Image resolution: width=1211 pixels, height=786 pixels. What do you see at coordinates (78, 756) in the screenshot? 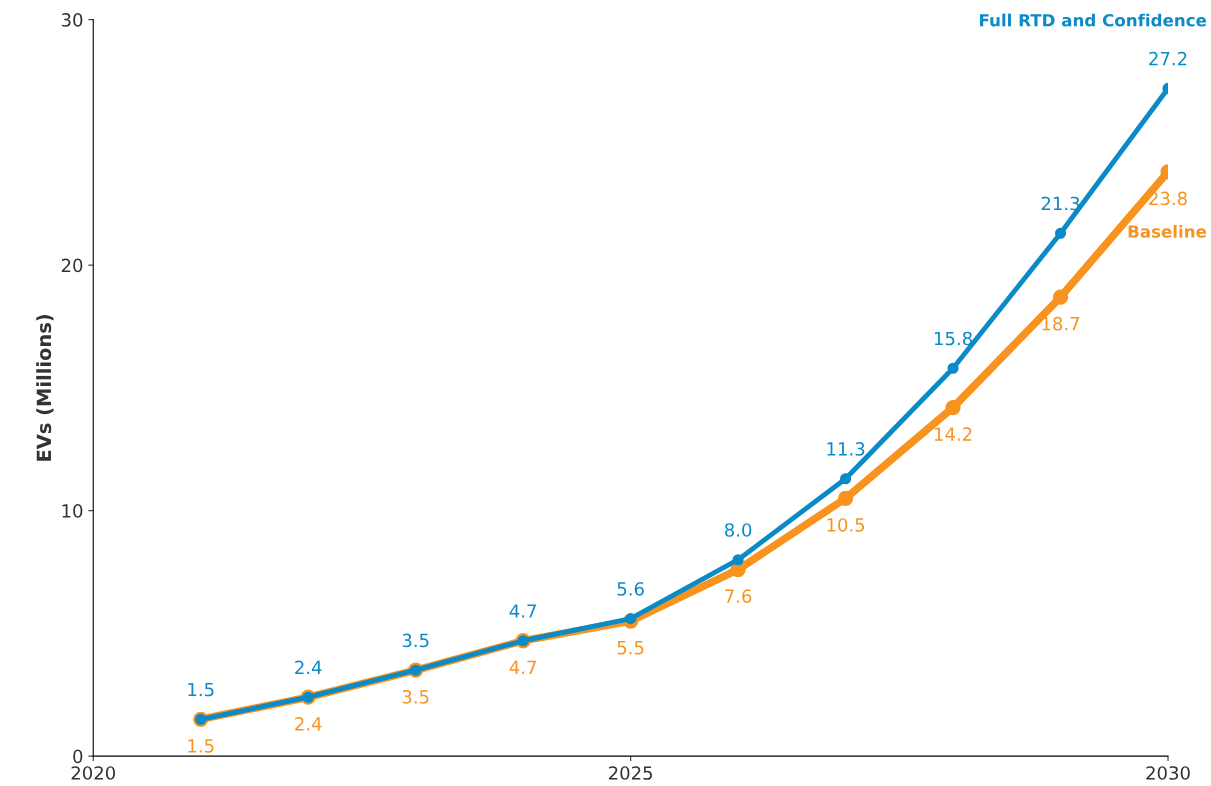
I see `y-tick-label: 0` at bounding box center [78, 756].